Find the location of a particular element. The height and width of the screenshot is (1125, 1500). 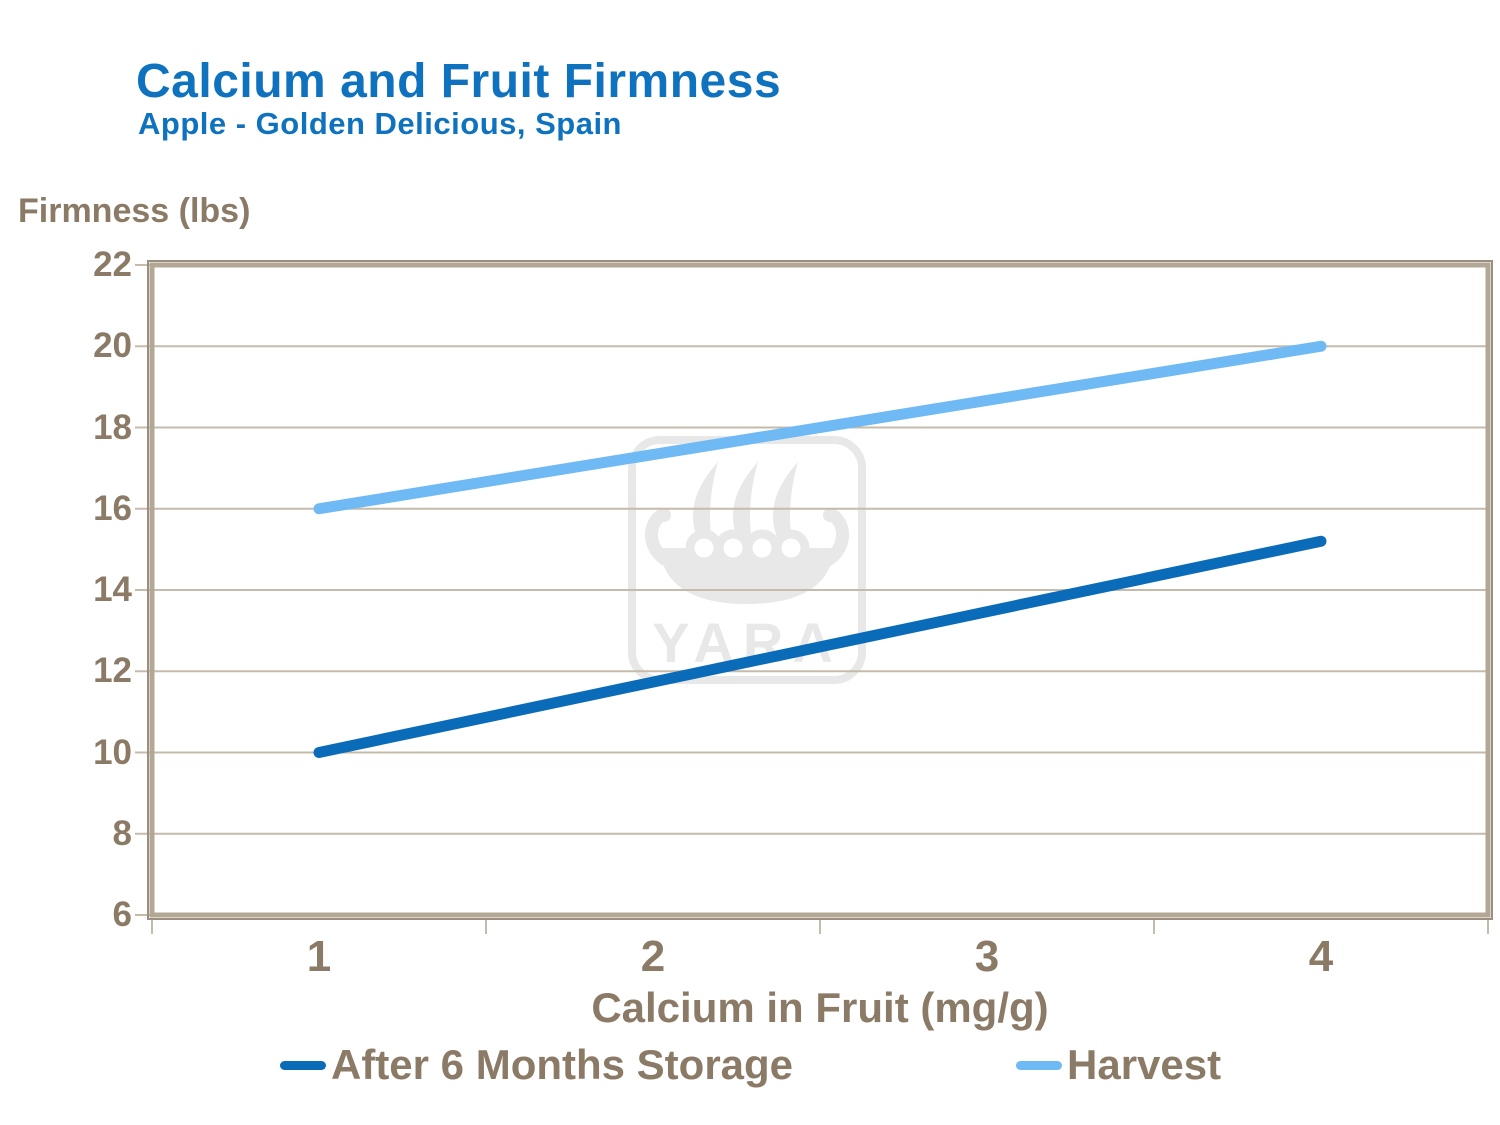

y-axis-title: Firmness (lbs) is located at coordinates (134, 211).